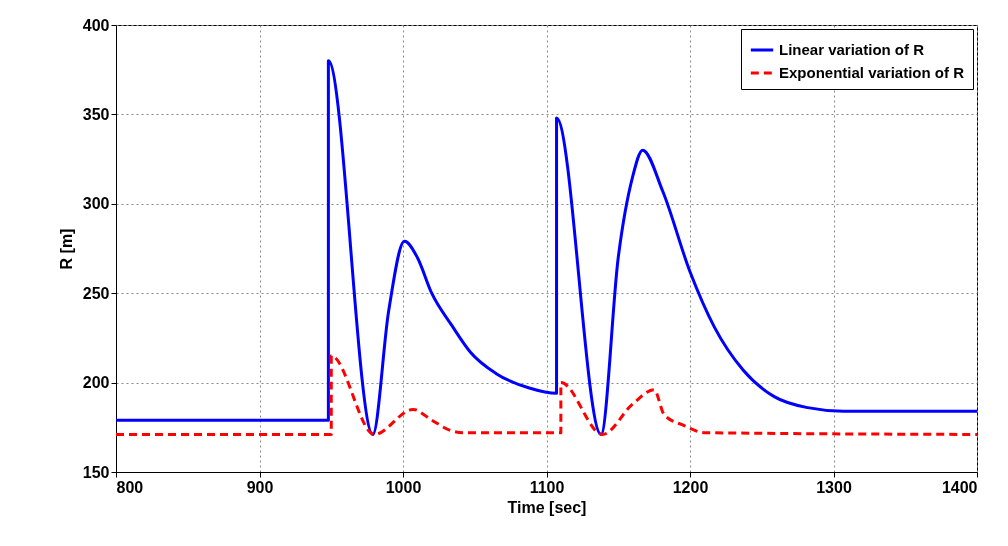  Describe the element at coordinates (959, 487) in the screenshot. I see `x-tick-label: 1400` at that location.